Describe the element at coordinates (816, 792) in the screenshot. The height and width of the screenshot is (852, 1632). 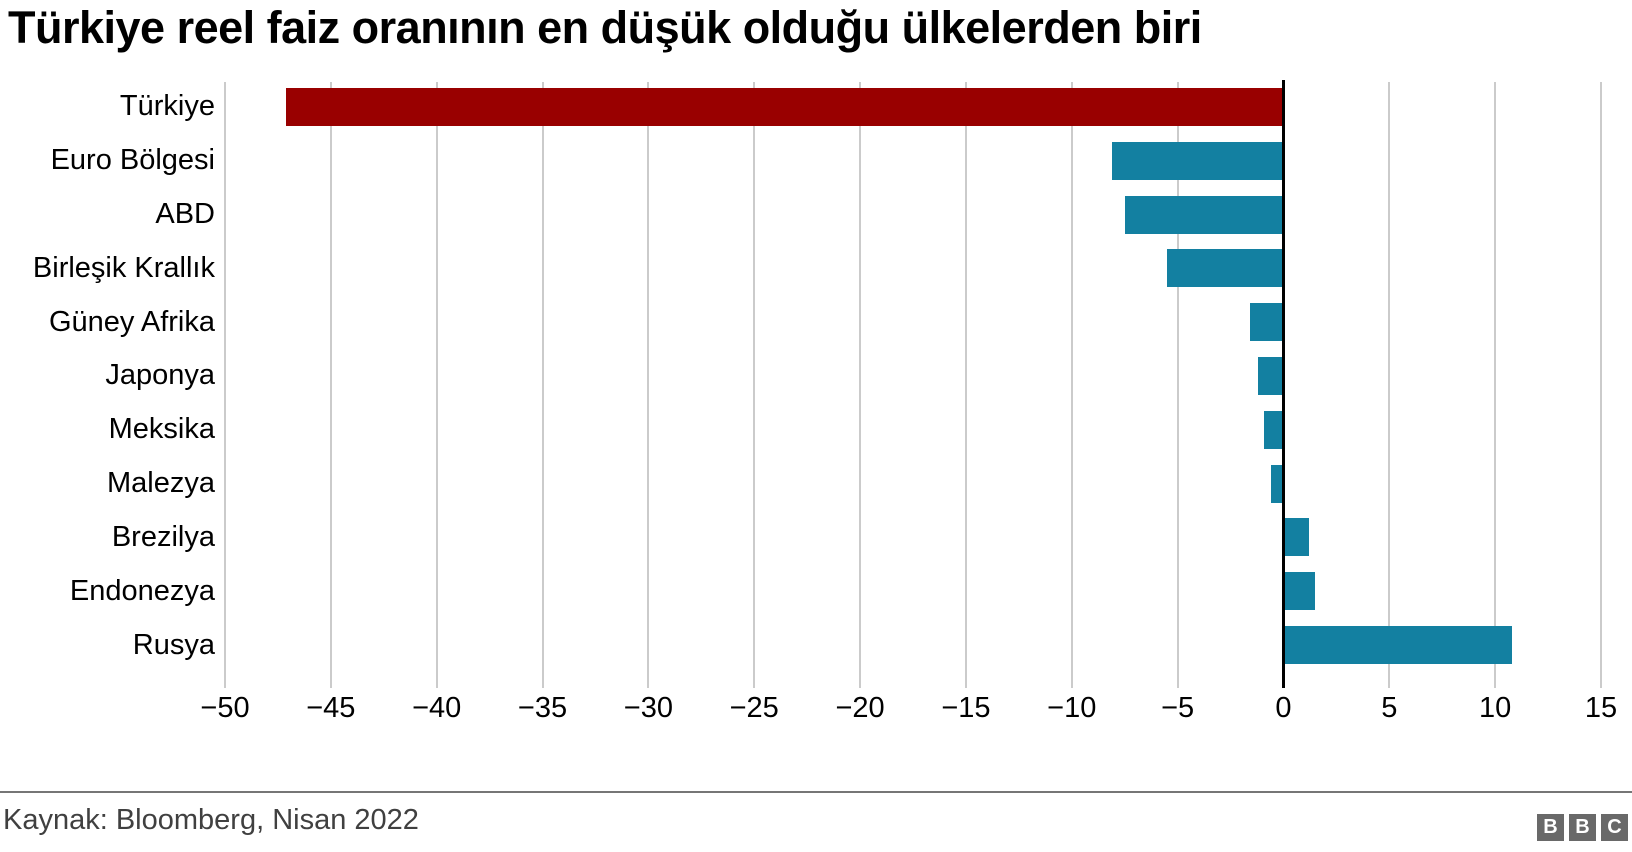
I see `footer-divider` at that location.